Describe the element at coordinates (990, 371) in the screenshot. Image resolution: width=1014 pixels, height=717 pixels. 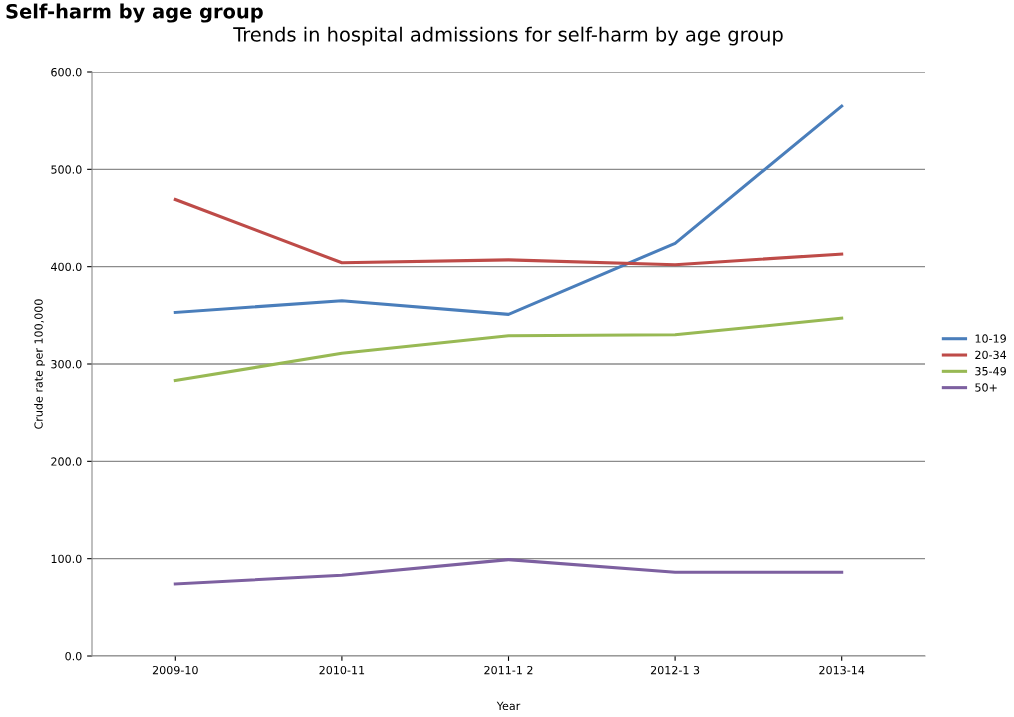
I see `legend-label: 35-49` at that location.